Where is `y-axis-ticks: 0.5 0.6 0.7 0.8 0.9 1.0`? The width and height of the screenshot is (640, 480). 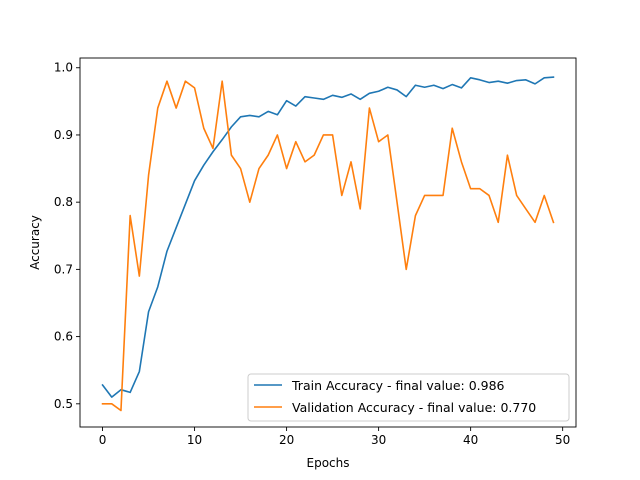
y-axis-ticks: 0.5 0.6 0.7 0.8 0.9 1.0 is located at coordinates (67, 236).